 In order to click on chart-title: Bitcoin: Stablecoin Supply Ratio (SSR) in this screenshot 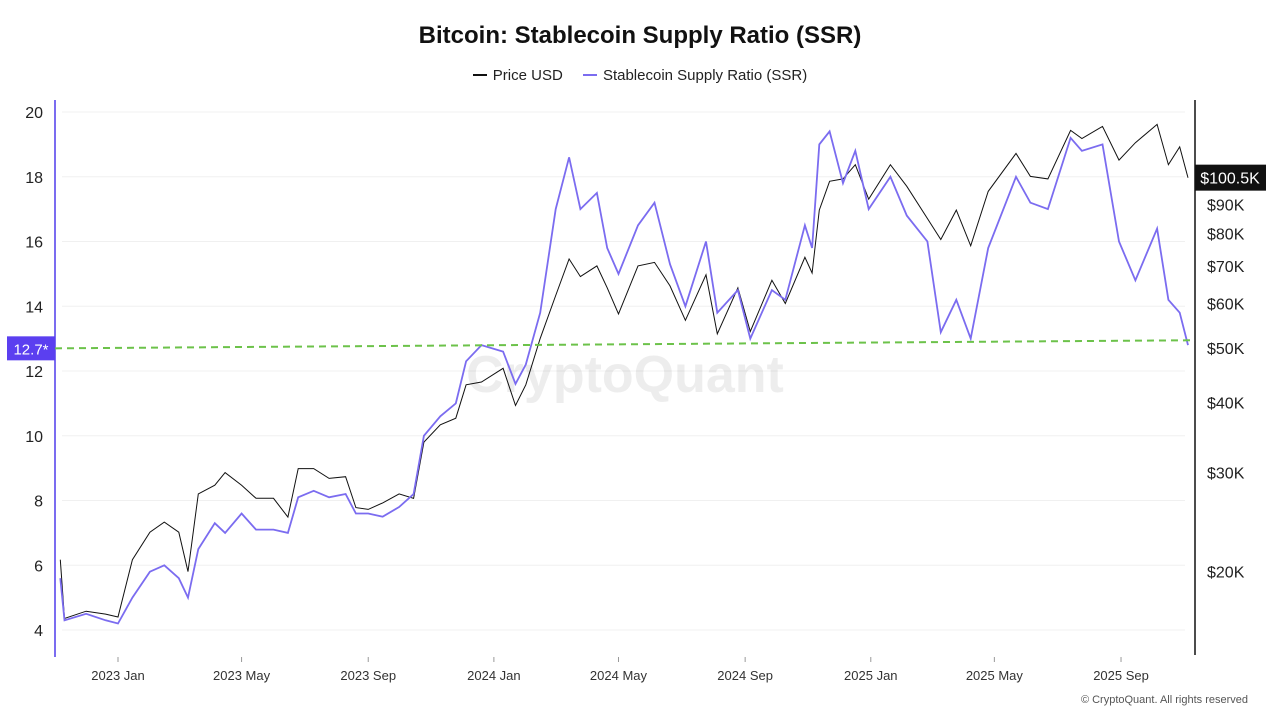, I will do `click(640, 35)`.